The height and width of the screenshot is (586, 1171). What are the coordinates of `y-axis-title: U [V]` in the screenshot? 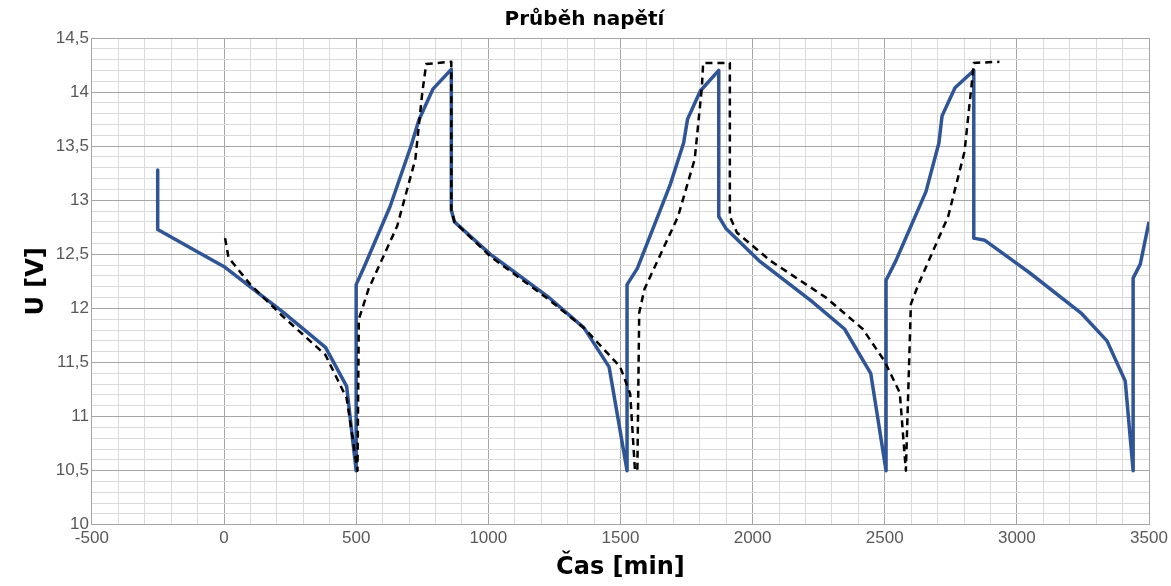 It's located at (34, 281).